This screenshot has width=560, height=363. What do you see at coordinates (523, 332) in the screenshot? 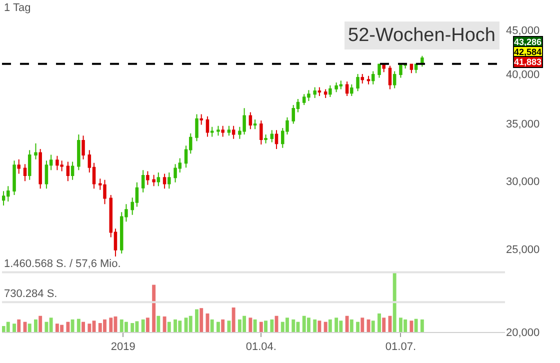
I see `y-tick-label: 20,000` at bounding box center [523, 332].